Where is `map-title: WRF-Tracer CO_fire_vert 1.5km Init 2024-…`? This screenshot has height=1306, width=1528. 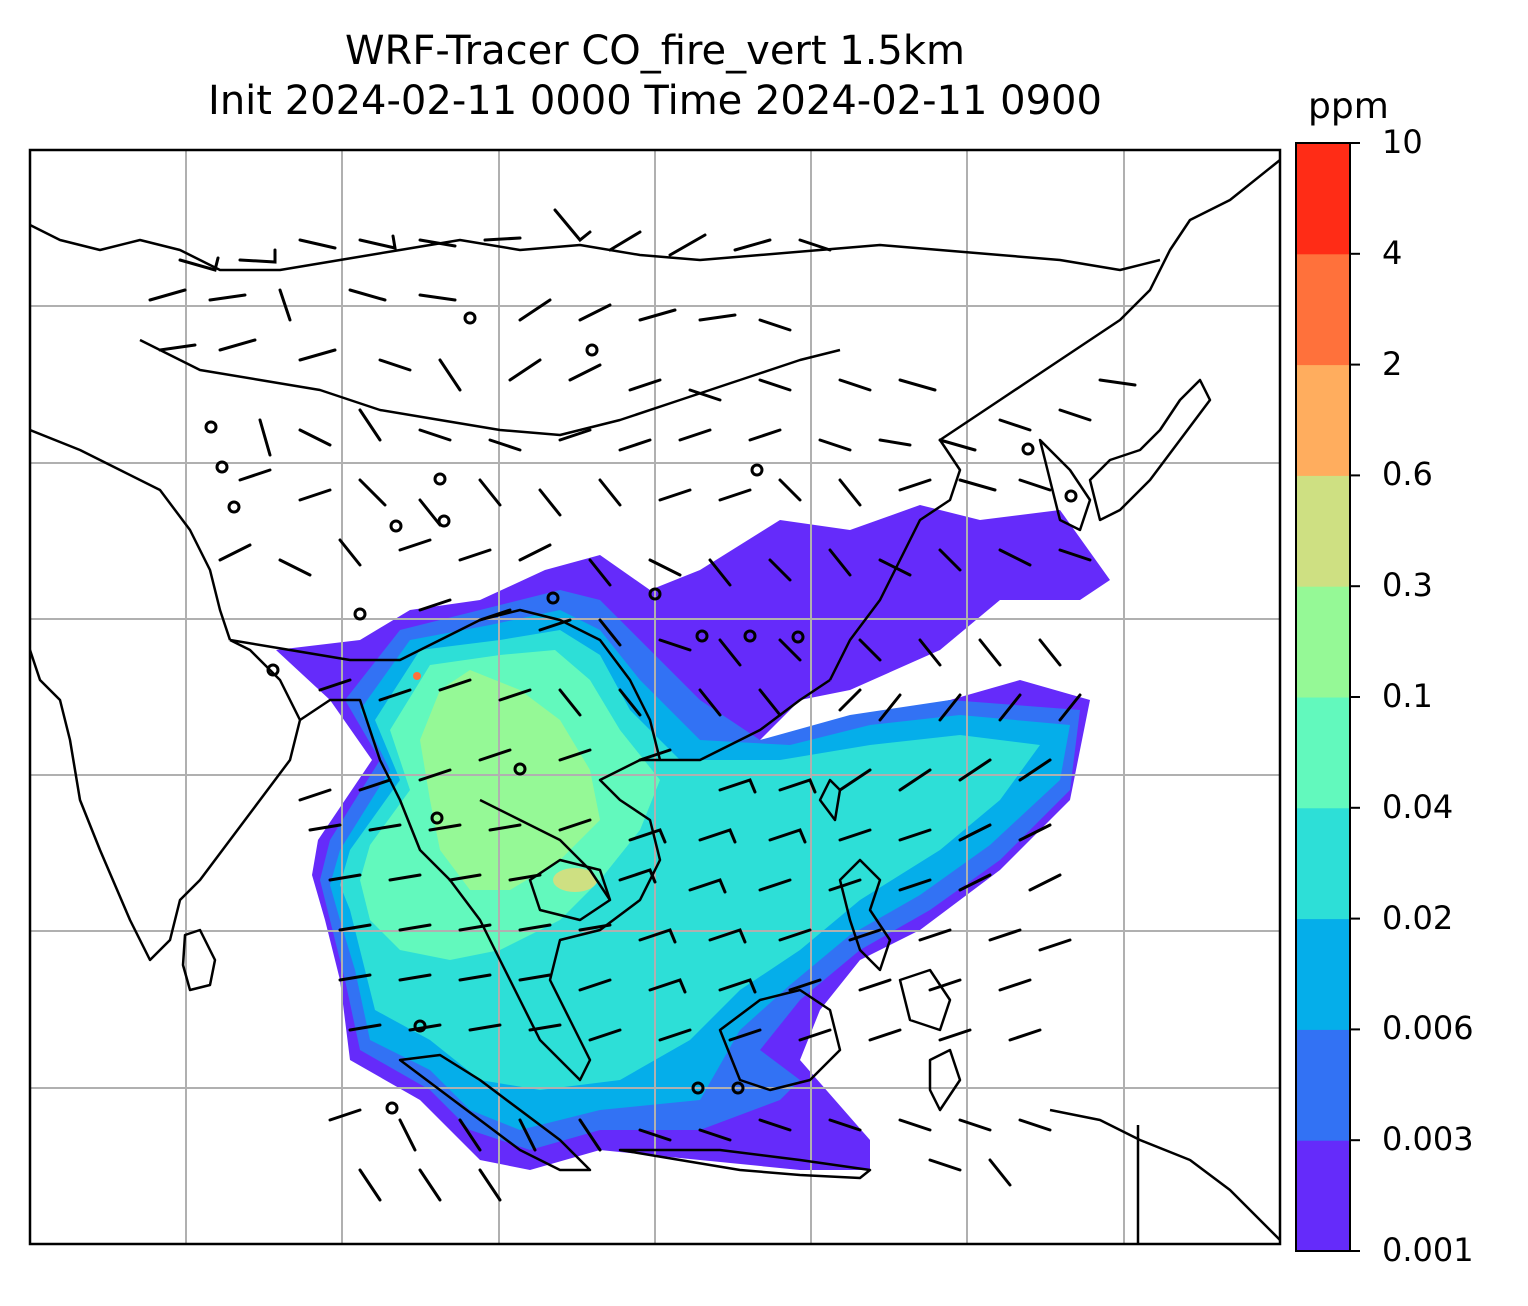 map-title: WRF-Tracer CO_fire_vert 1.5km Init 2024-… is located at coordinates (655, 76).